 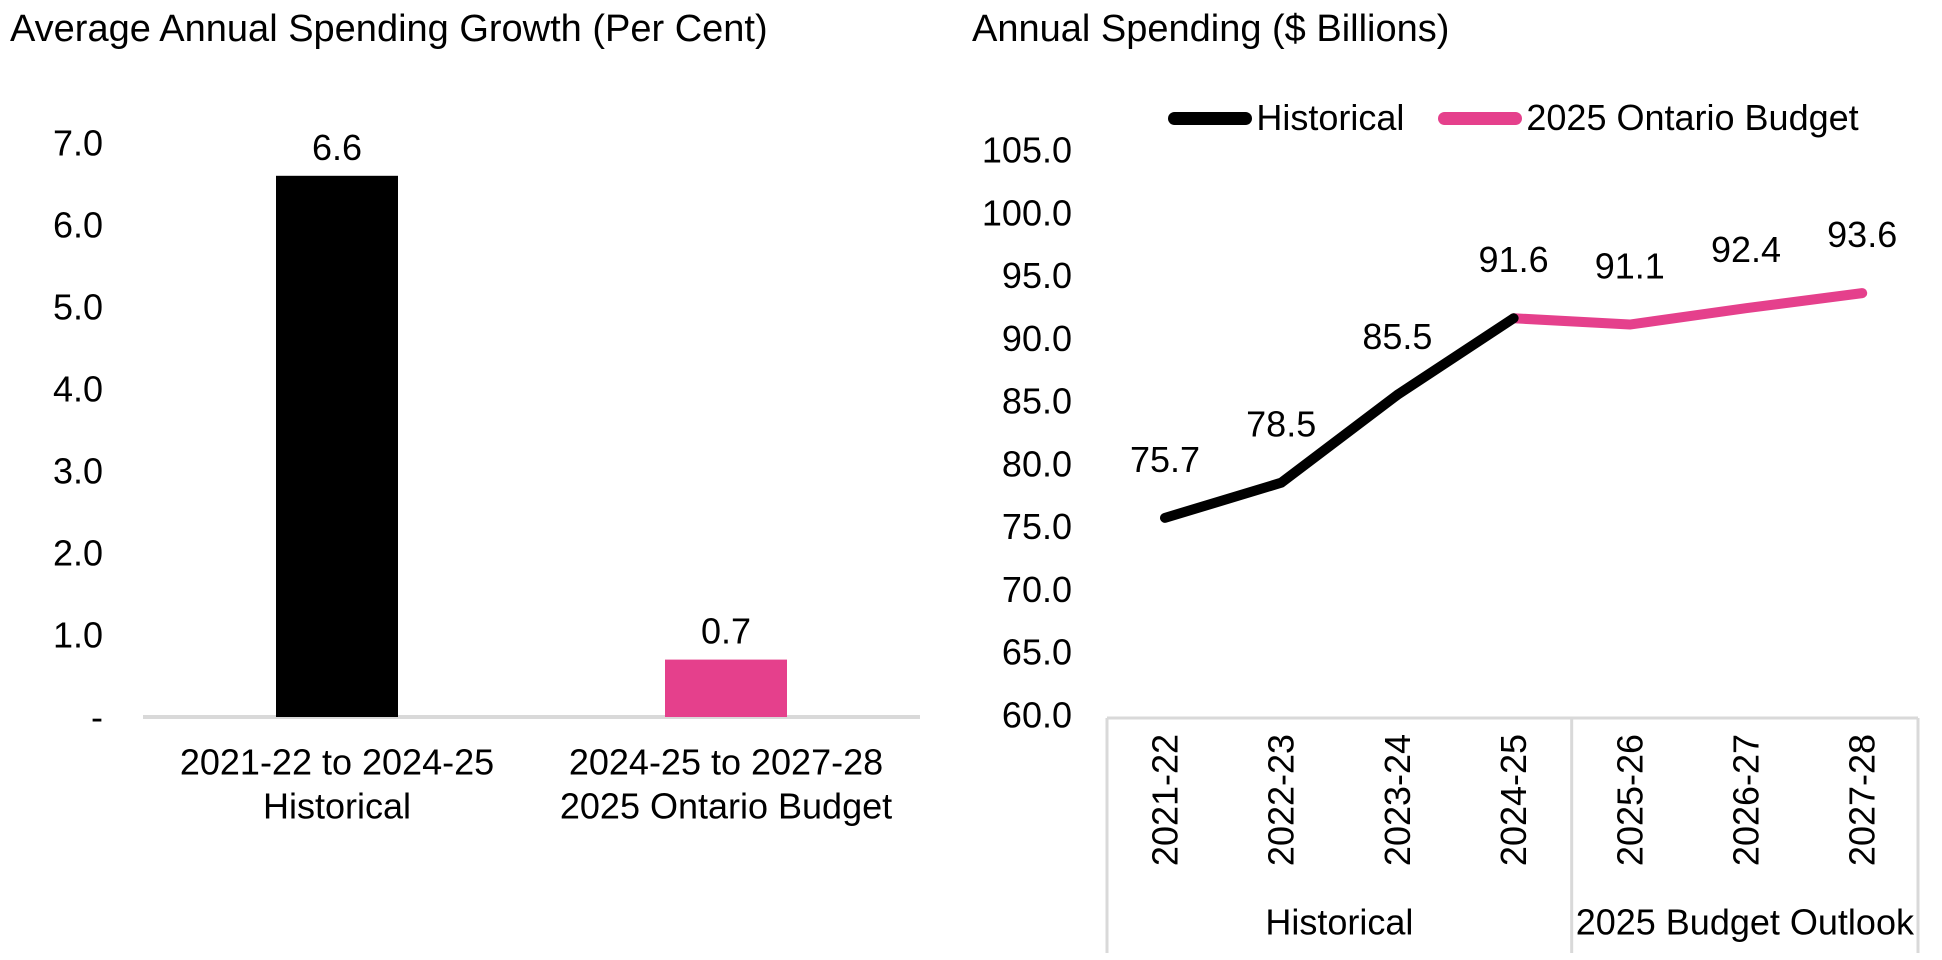 I want to click on xaxis-group-label: Historical, so click(x=1339, y=922).